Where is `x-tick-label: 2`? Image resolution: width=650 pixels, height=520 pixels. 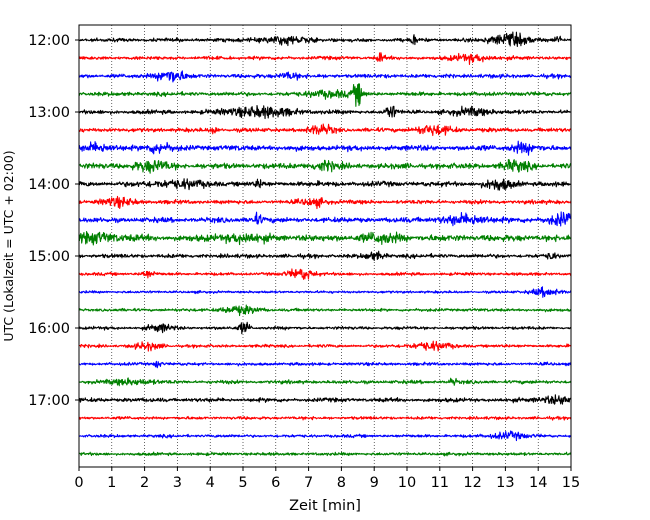
x-tick-label: 2 is located at coordinates (144, 483).